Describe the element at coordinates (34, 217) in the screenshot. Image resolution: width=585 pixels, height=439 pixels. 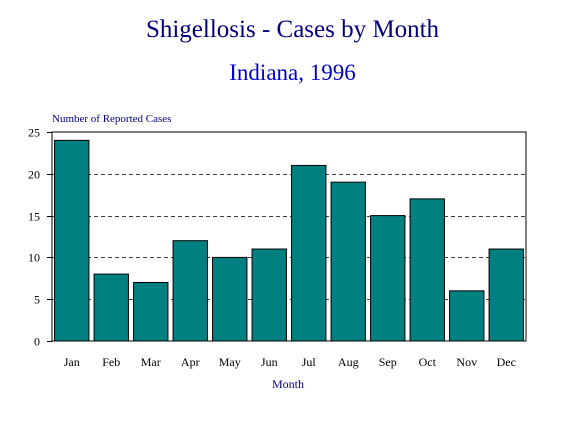
I see `y-tick-label: 15` at that location.